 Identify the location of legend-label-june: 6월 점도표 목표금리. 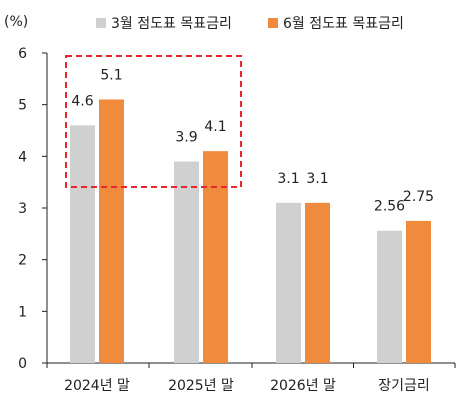
(343, 24).